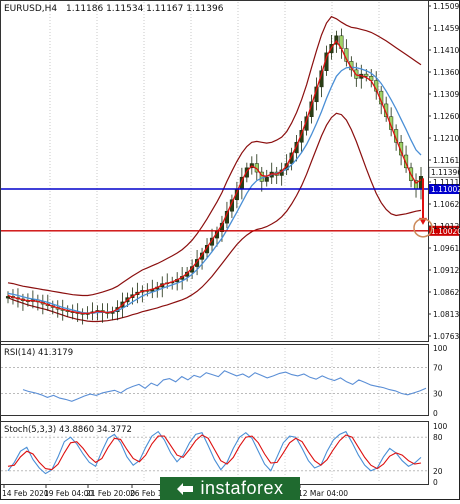  What do you see at coordinates (438, 394) in the screenshot?
I see `rsi-tick-label: 30` at bounding box center [438, 394].